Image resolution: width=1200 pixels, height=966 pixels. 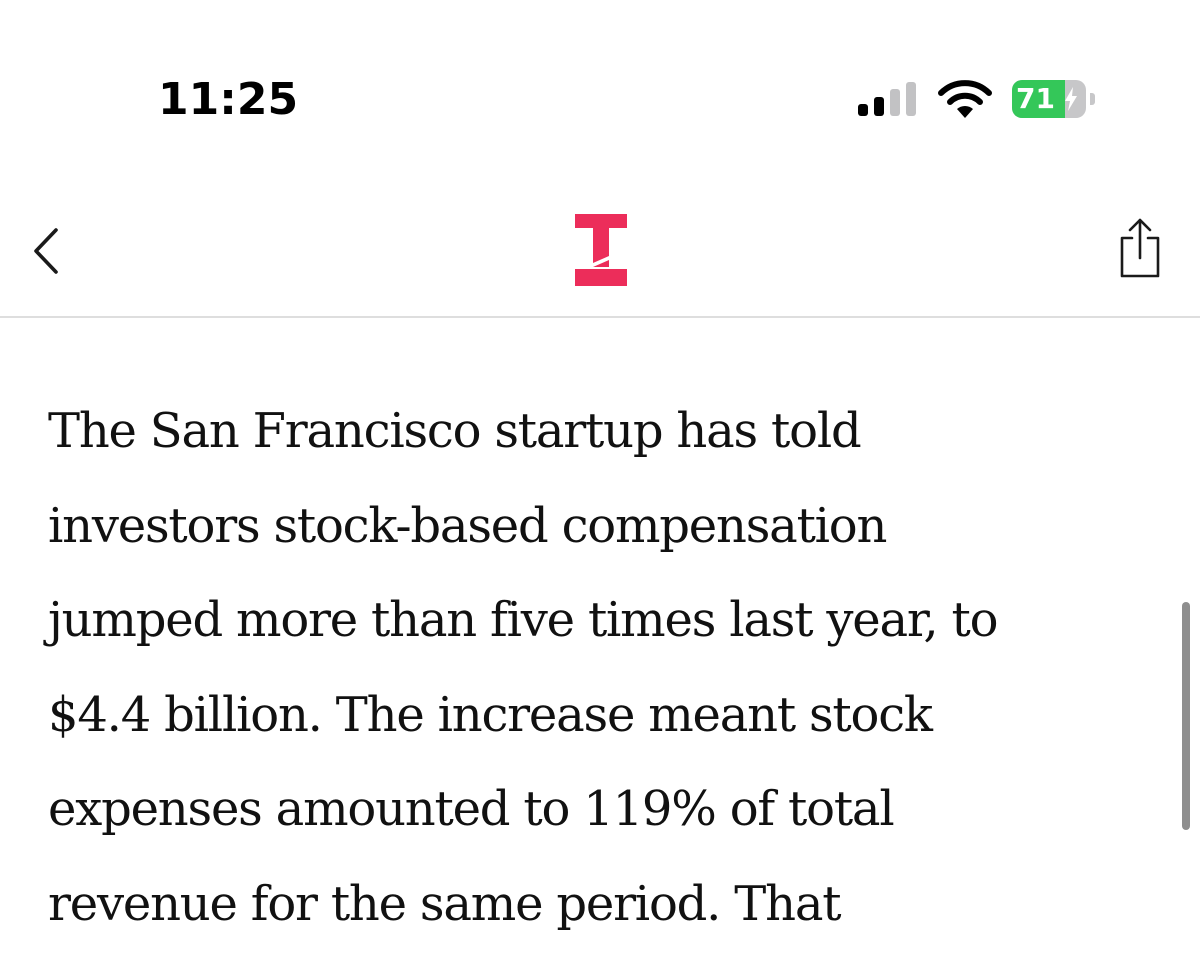 I want to click on chevron-left-icon, so click(x=46, y=251).